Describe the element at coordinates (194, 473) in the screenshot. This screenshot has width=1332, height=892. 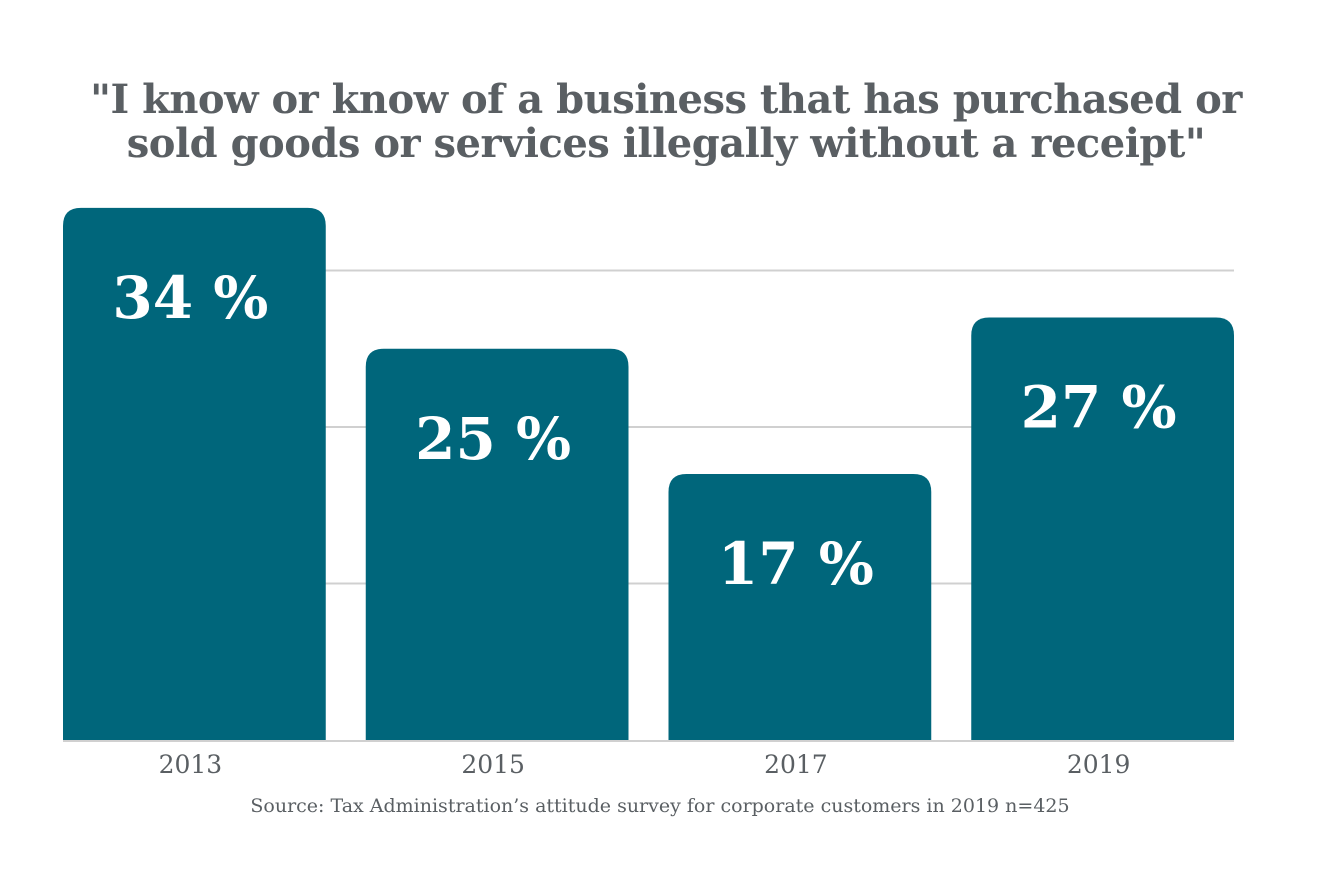
I see `bar-2013` at that location.